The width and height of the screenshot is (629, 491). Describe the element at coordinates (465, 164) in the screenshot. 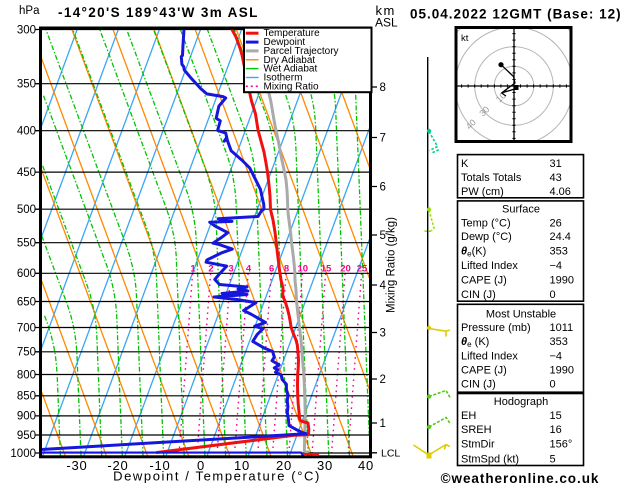

I see `svg-text: K` at that location.